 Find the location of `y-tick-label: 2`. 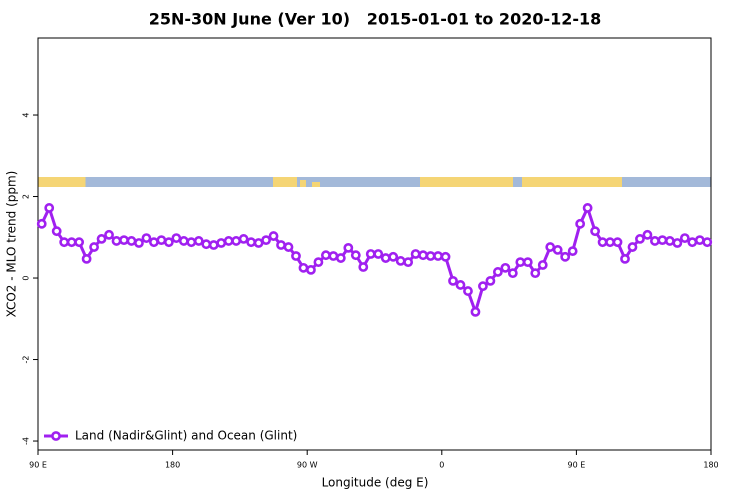

y-tick-label: 2 is located at coordinates (26, 196).